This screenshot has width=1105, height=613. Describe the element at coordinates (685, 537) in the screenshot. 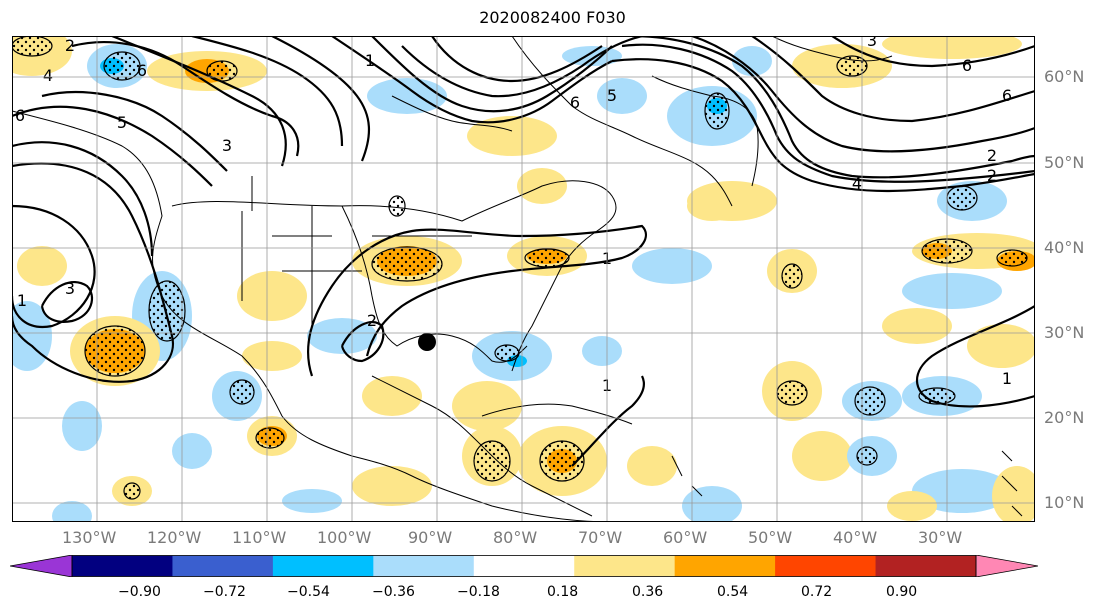

I see `lon-label: 60°W` at that location.